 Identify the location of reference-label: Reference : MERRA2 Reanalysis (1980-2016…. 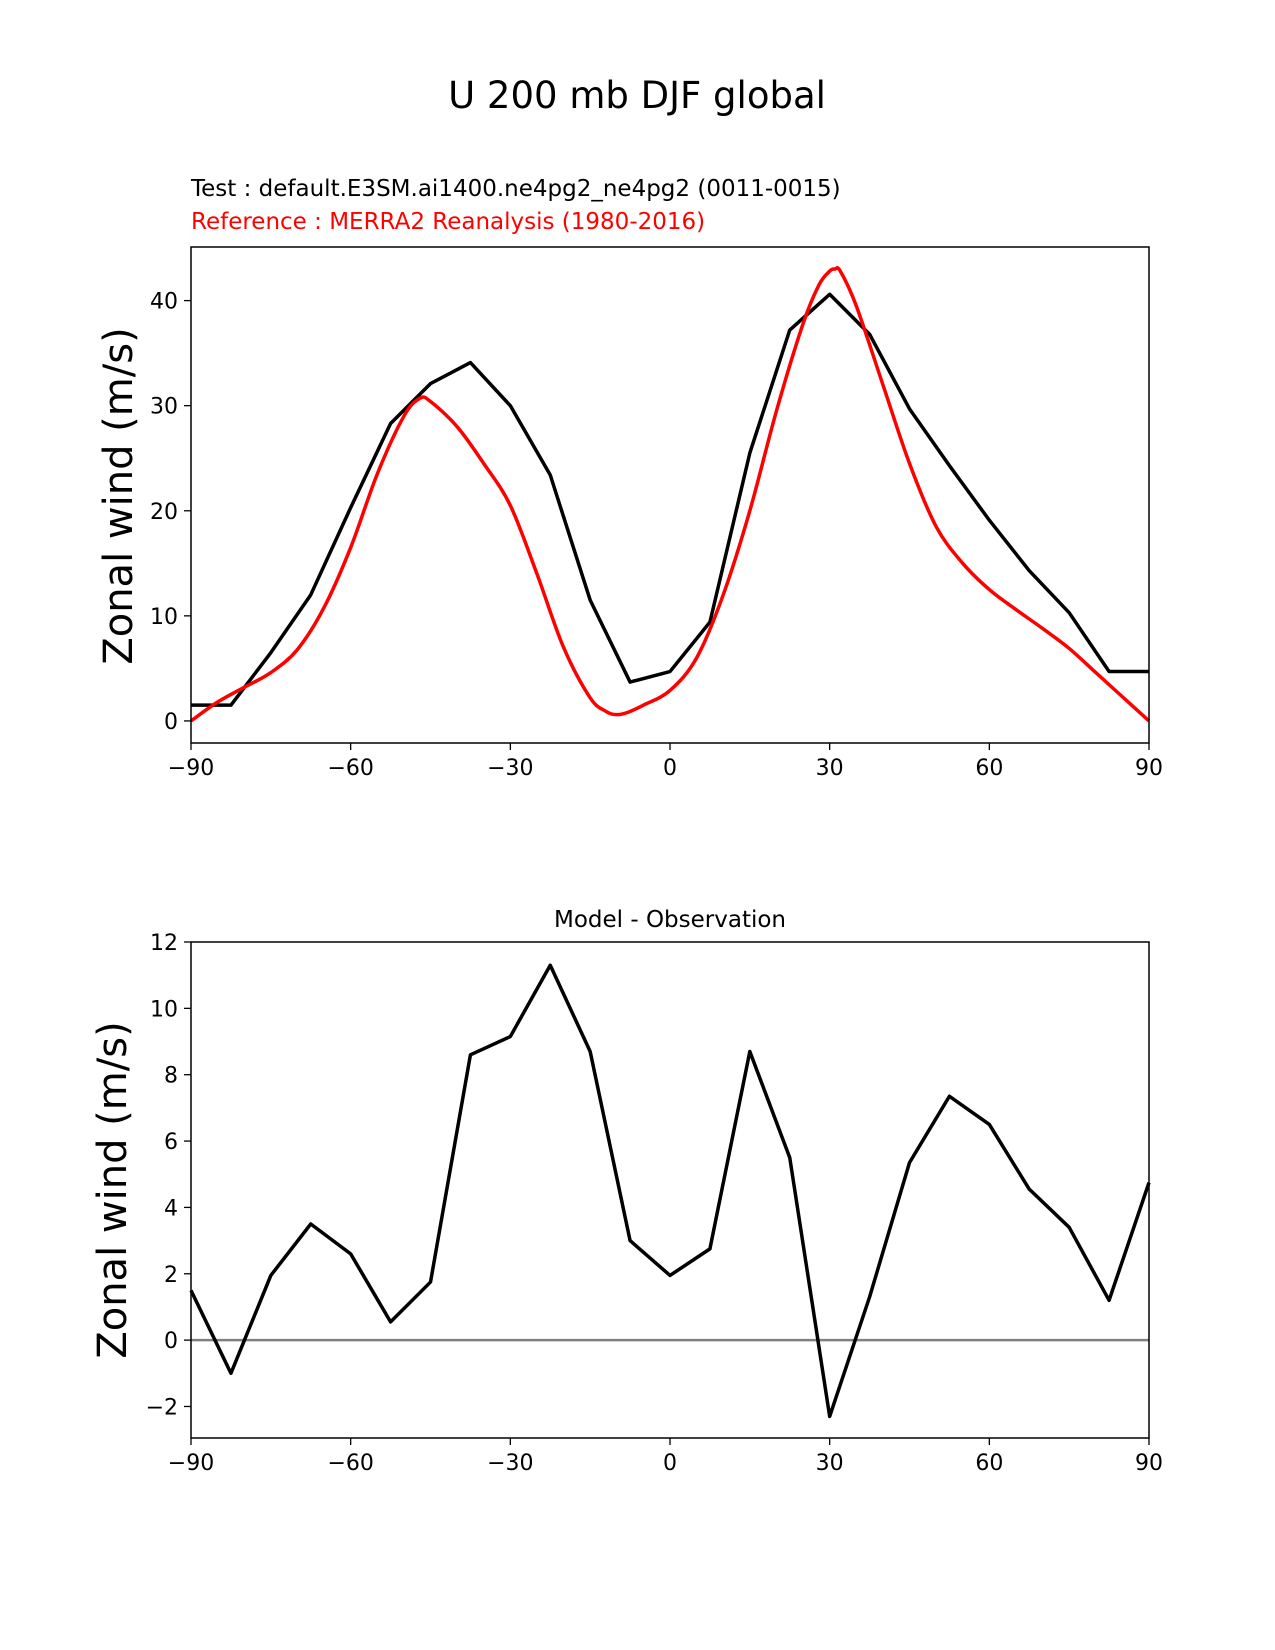
(448, 222).